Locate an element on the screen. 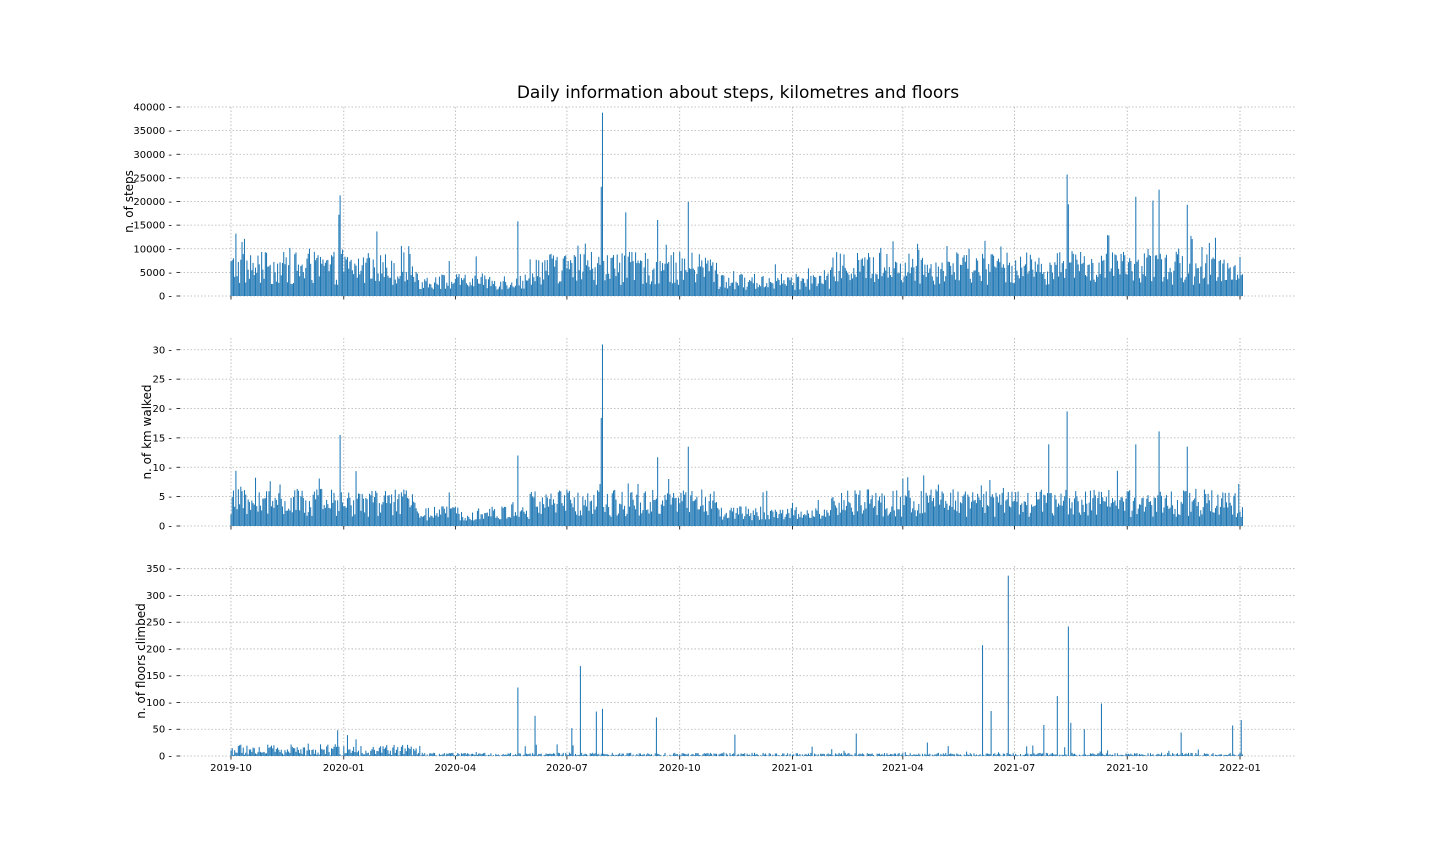  y-tick-label: 350 - is located at coordinates (159, 569).